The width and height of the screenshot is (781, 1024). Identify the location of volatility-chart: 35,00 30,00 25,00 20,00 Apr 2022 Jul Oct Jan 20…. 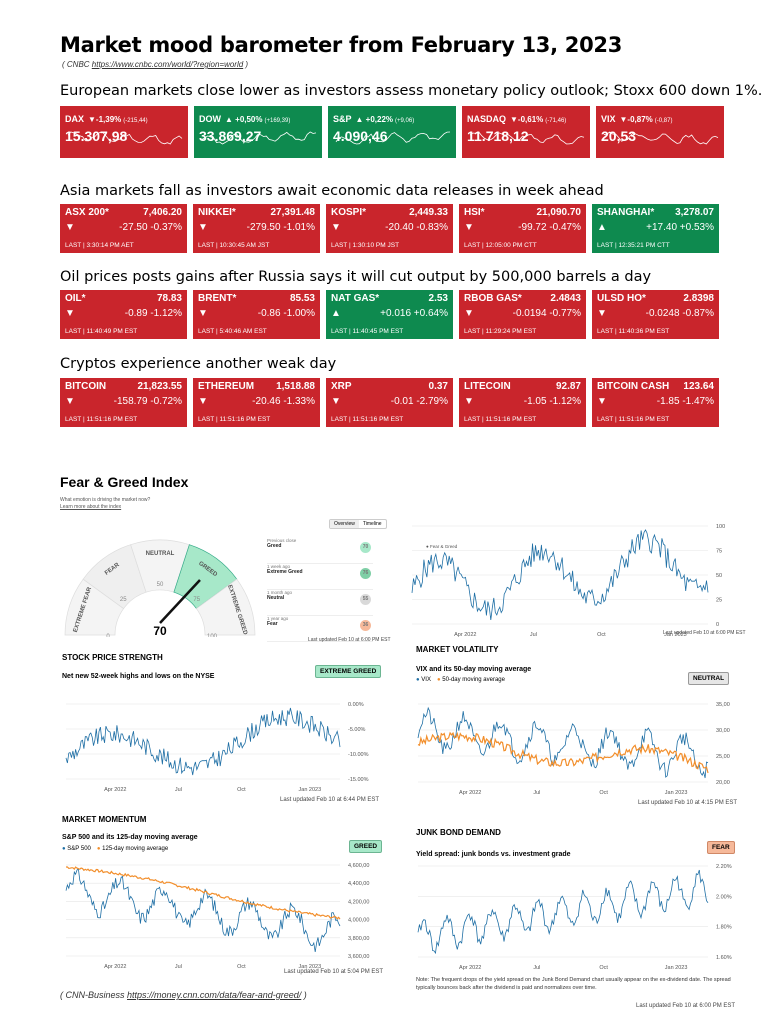
(573, 749).